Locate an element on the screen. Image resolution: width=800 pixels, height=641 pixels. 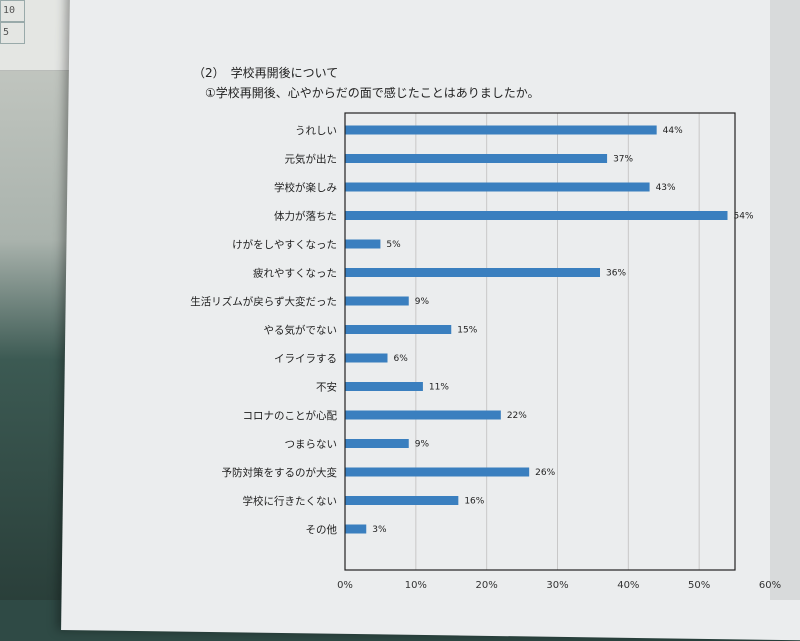
category-label: 元気が出た is located at coordinates (311, 159).